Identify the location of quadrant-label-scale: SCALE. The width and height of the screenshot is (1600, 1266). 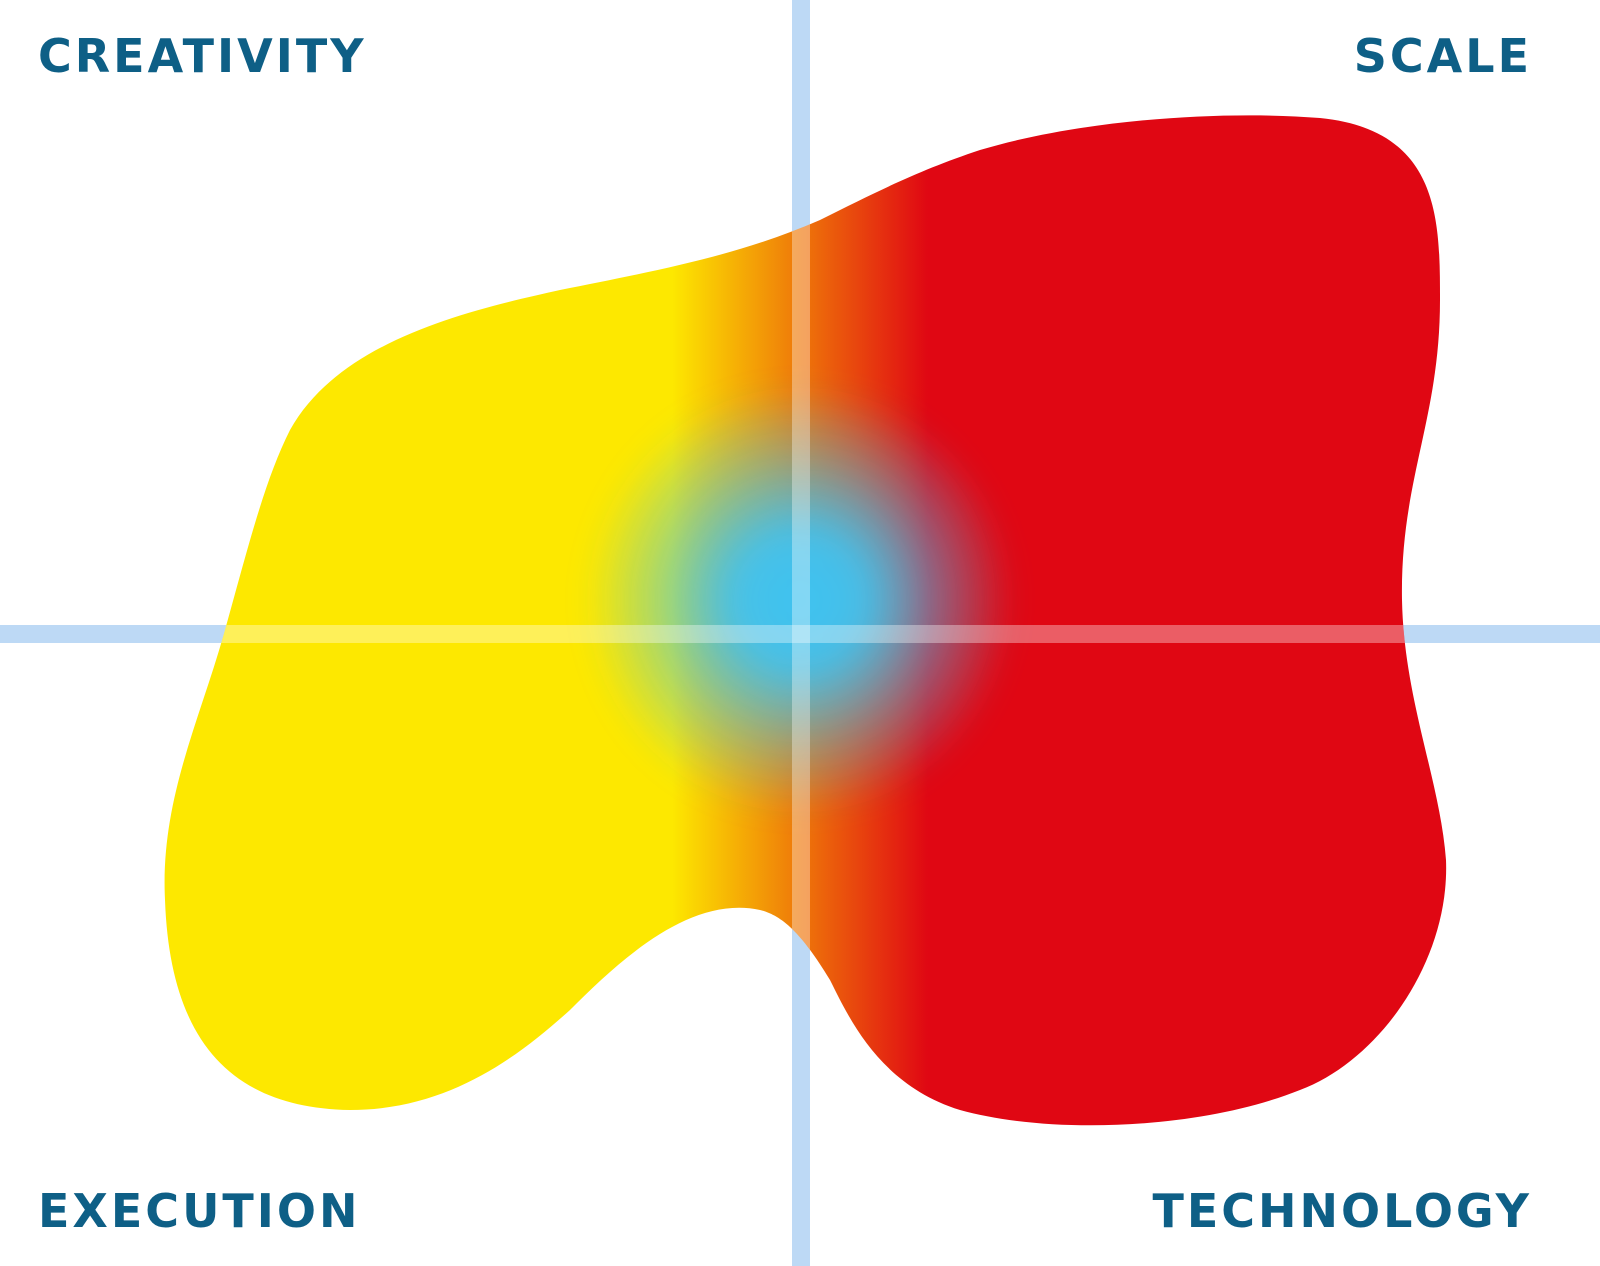
(1442, 56).